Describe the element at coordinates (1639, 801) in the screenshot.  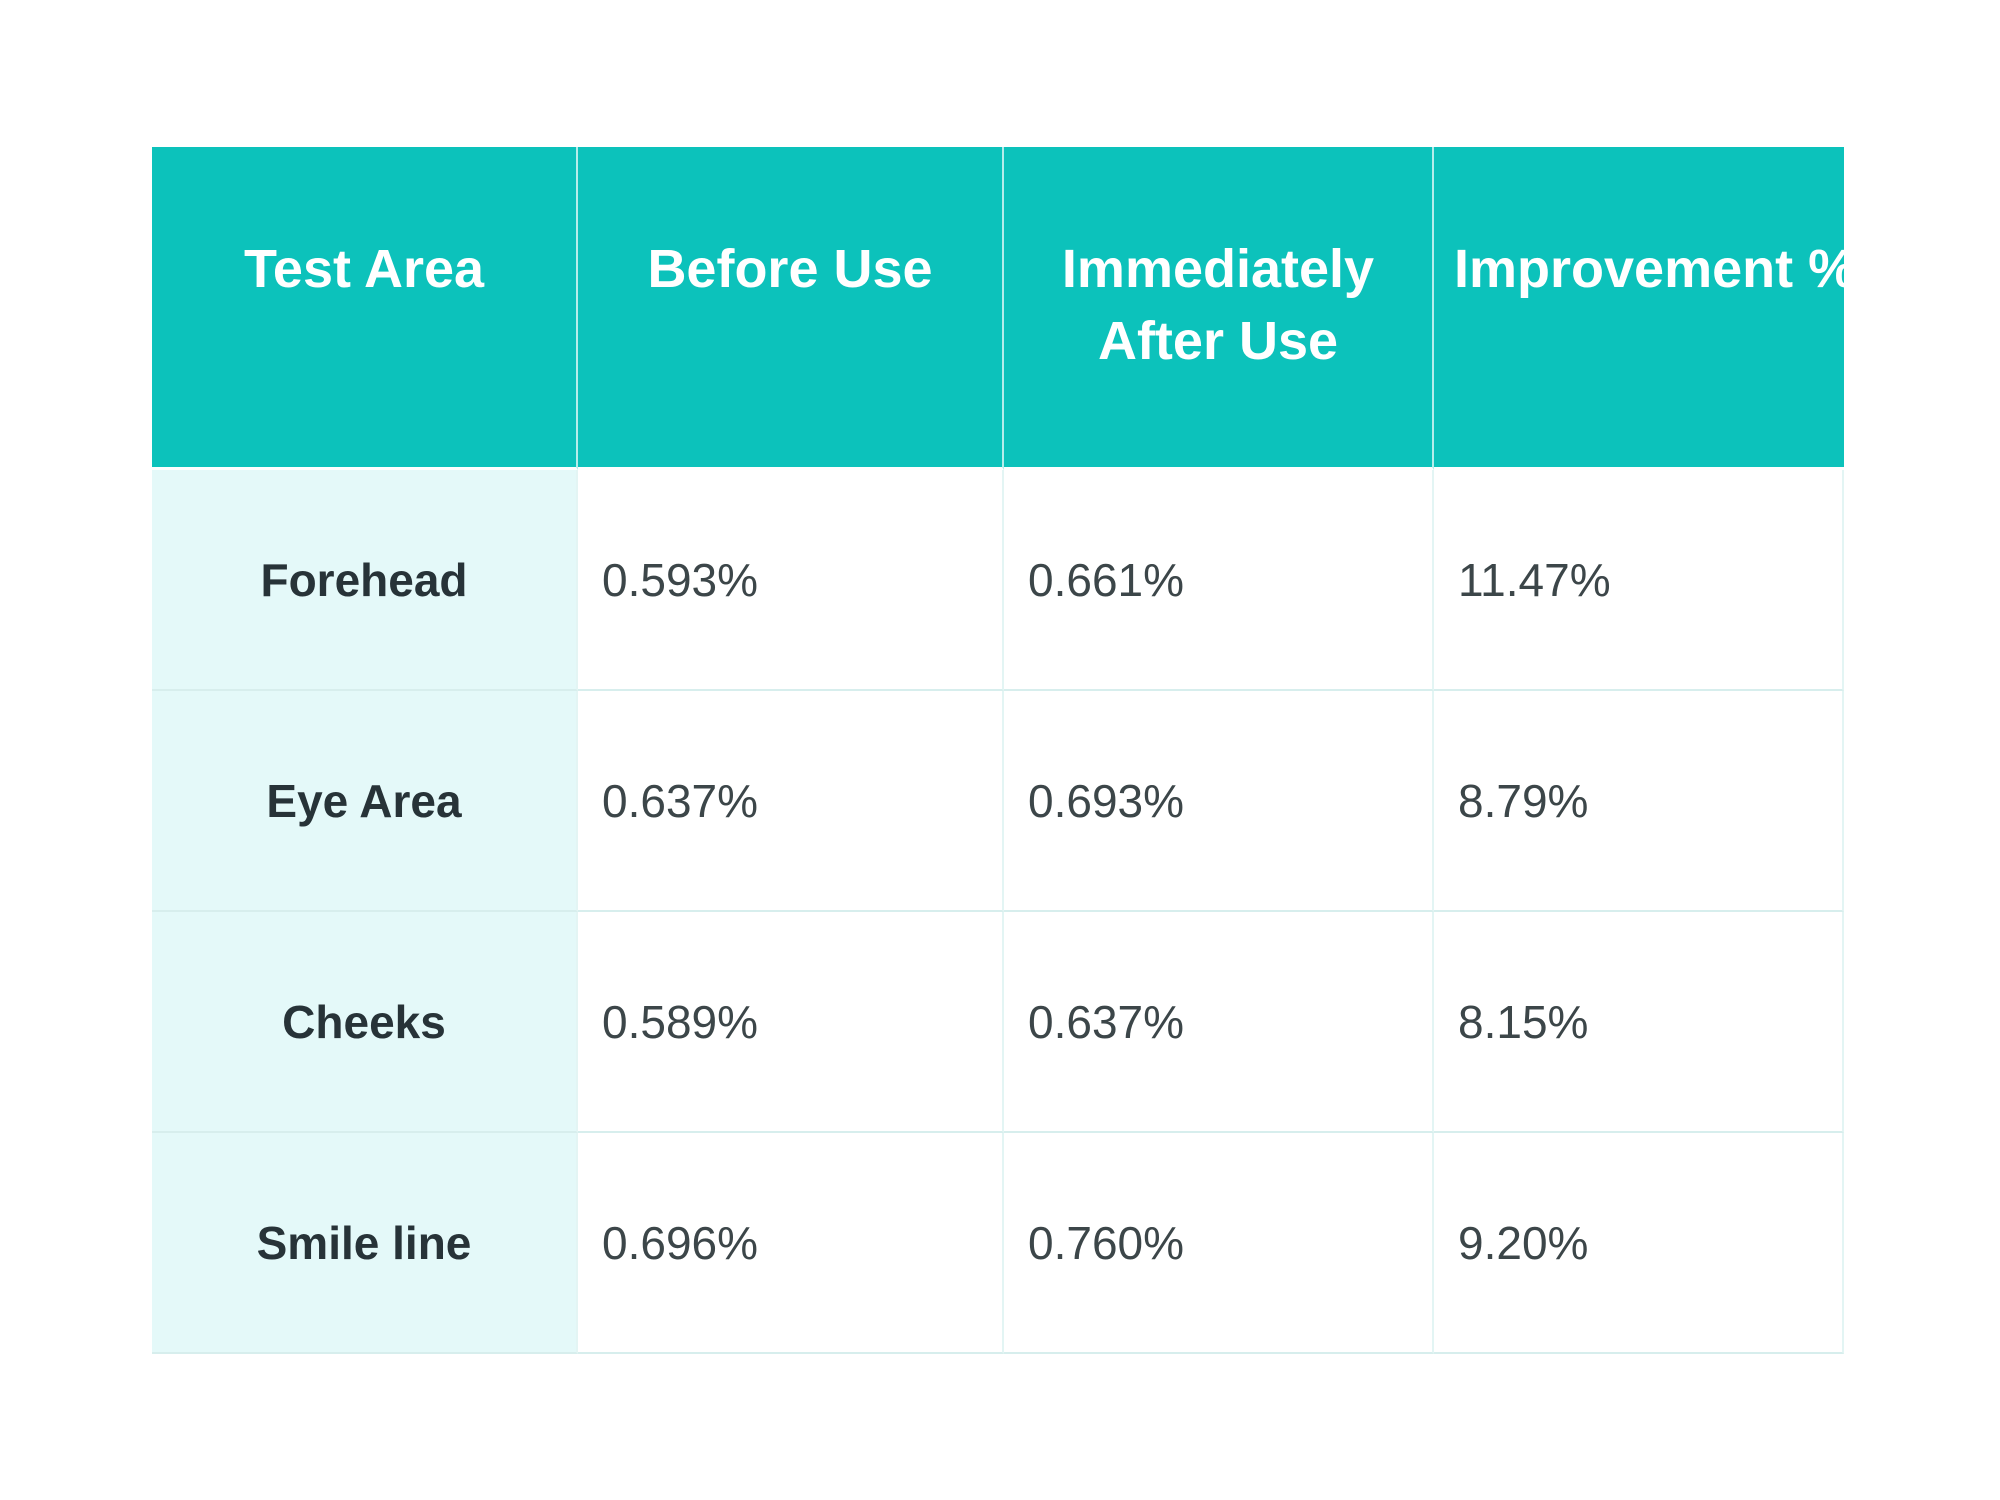
I see `cell-improvement-value: 8.79%` at that location.